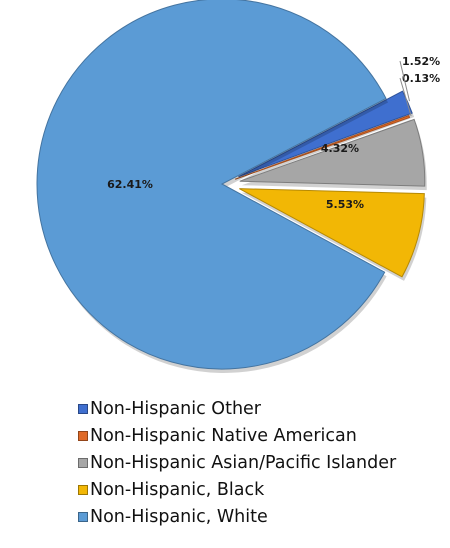 This screenshot has width=450, height=548. What do you see at coordinates (179, 516) in the screenshot?
I see `legend-label: Non-Hispanic, White` at bounding box center [179, 516].